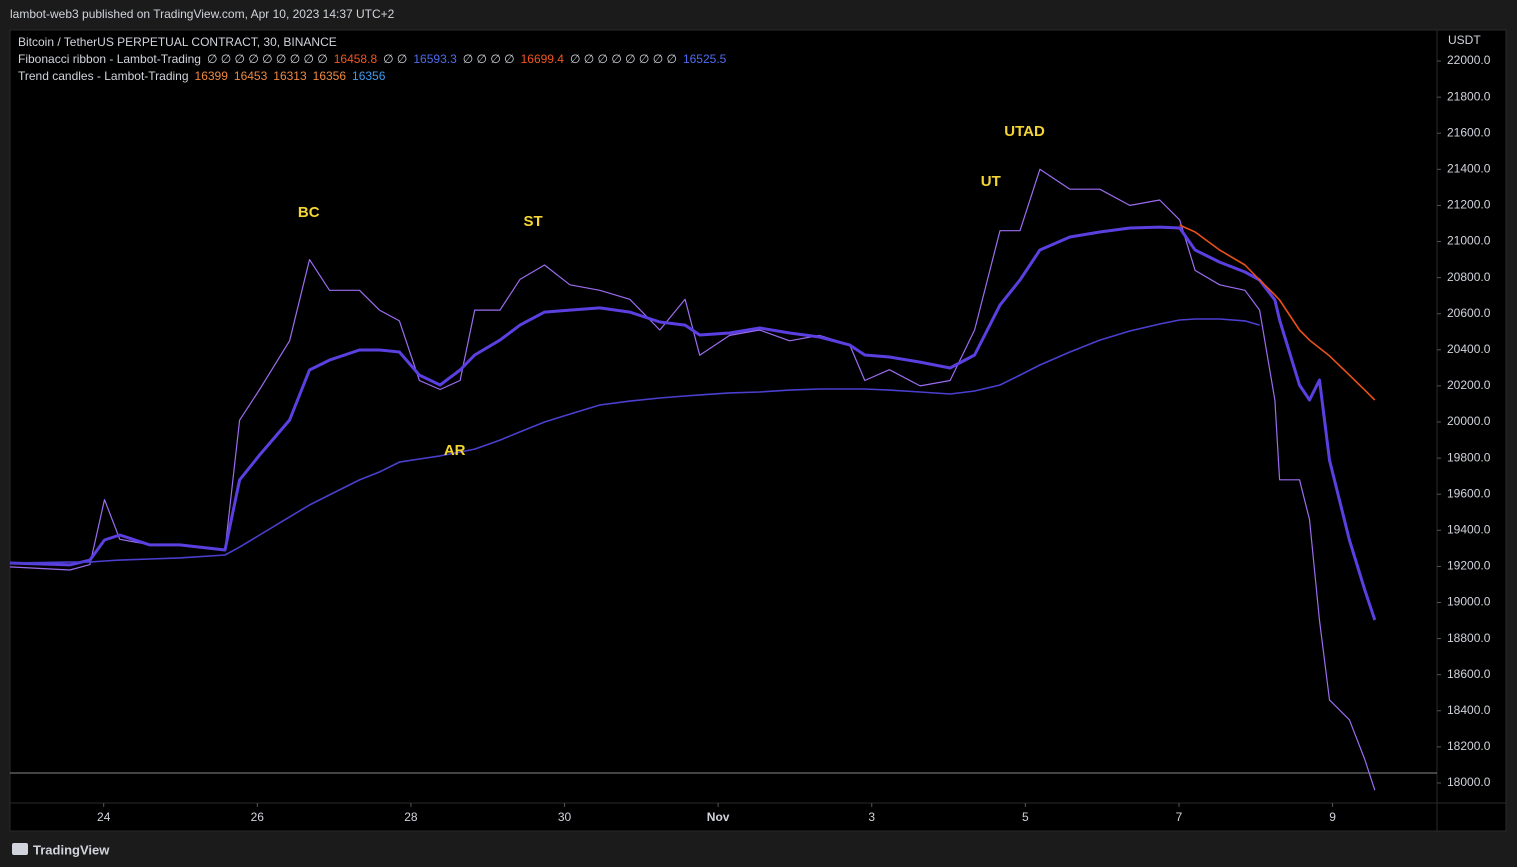 This screenshot has height=867, width=1517. What do you see at coordinates (435, 59) in the screenshot?
I see `legend-value: 16593.3` at bounding box center [435, 59].